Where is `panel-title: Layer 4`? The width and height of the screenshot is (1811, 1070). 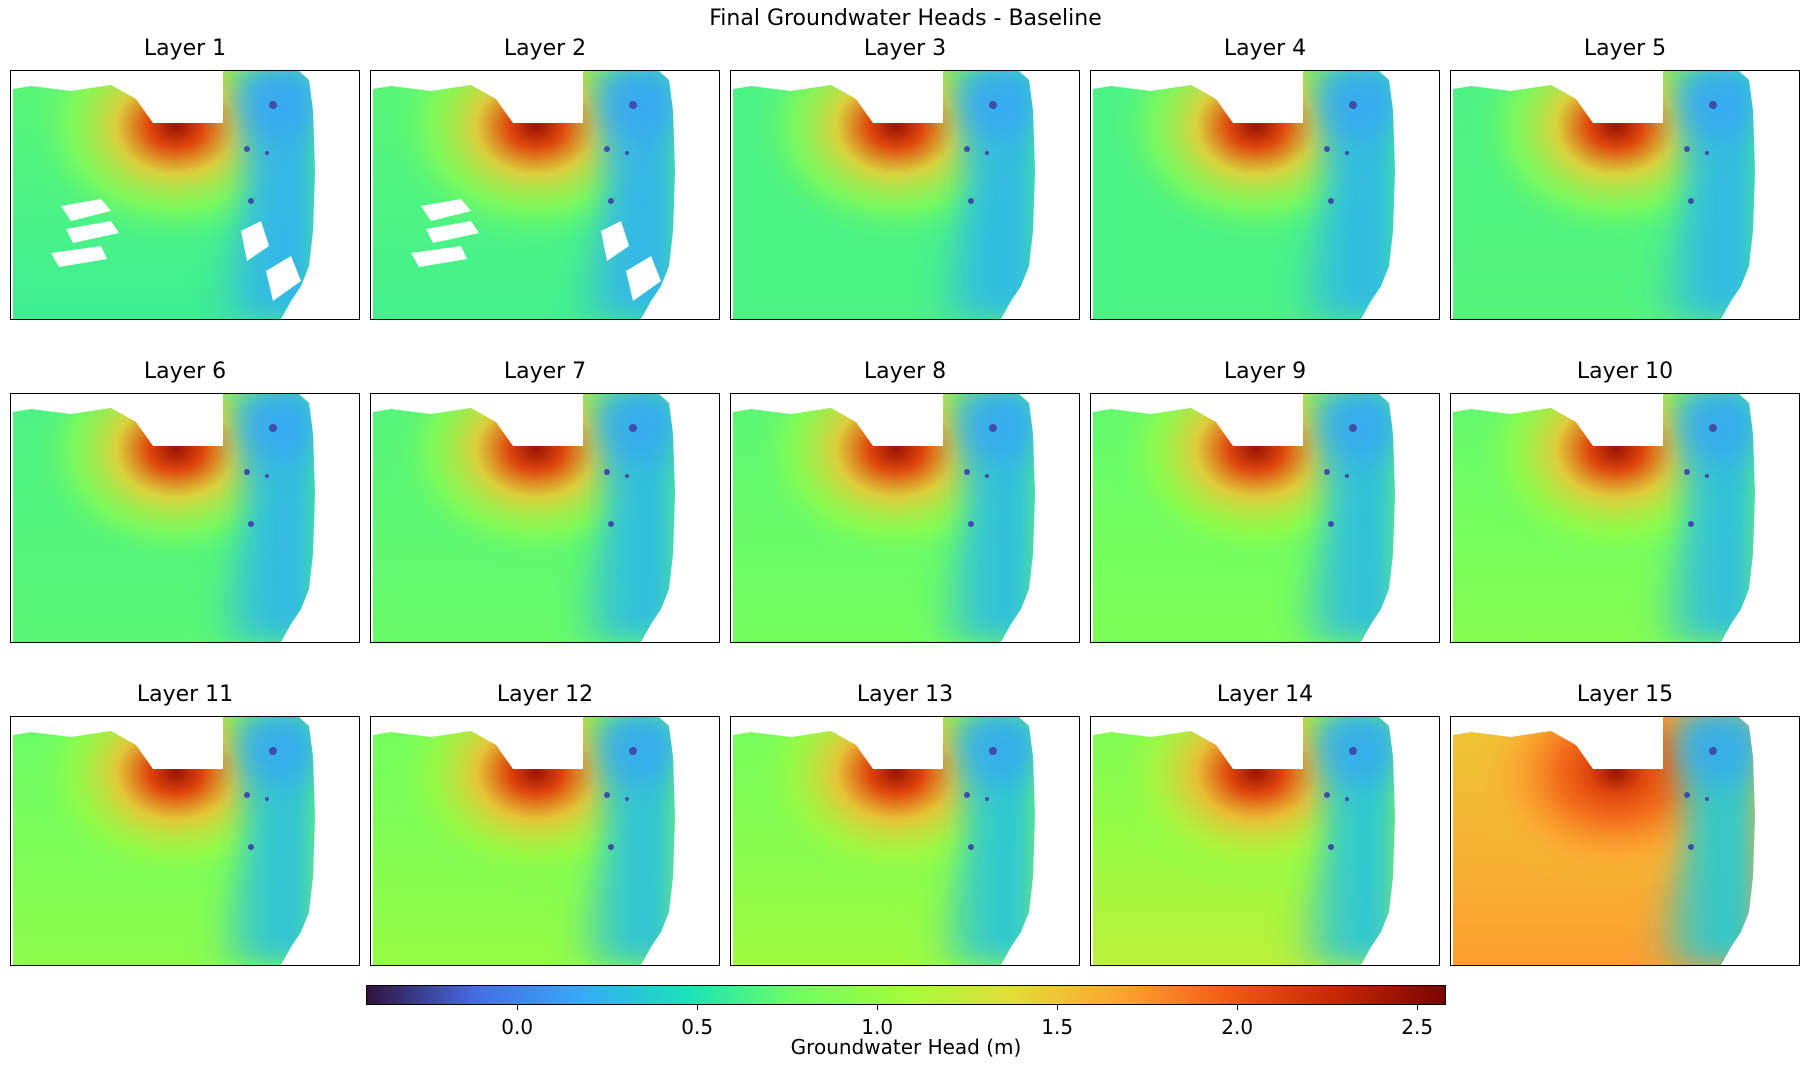 panel-title: Layer 4 is located at coordinates (1265, 48).